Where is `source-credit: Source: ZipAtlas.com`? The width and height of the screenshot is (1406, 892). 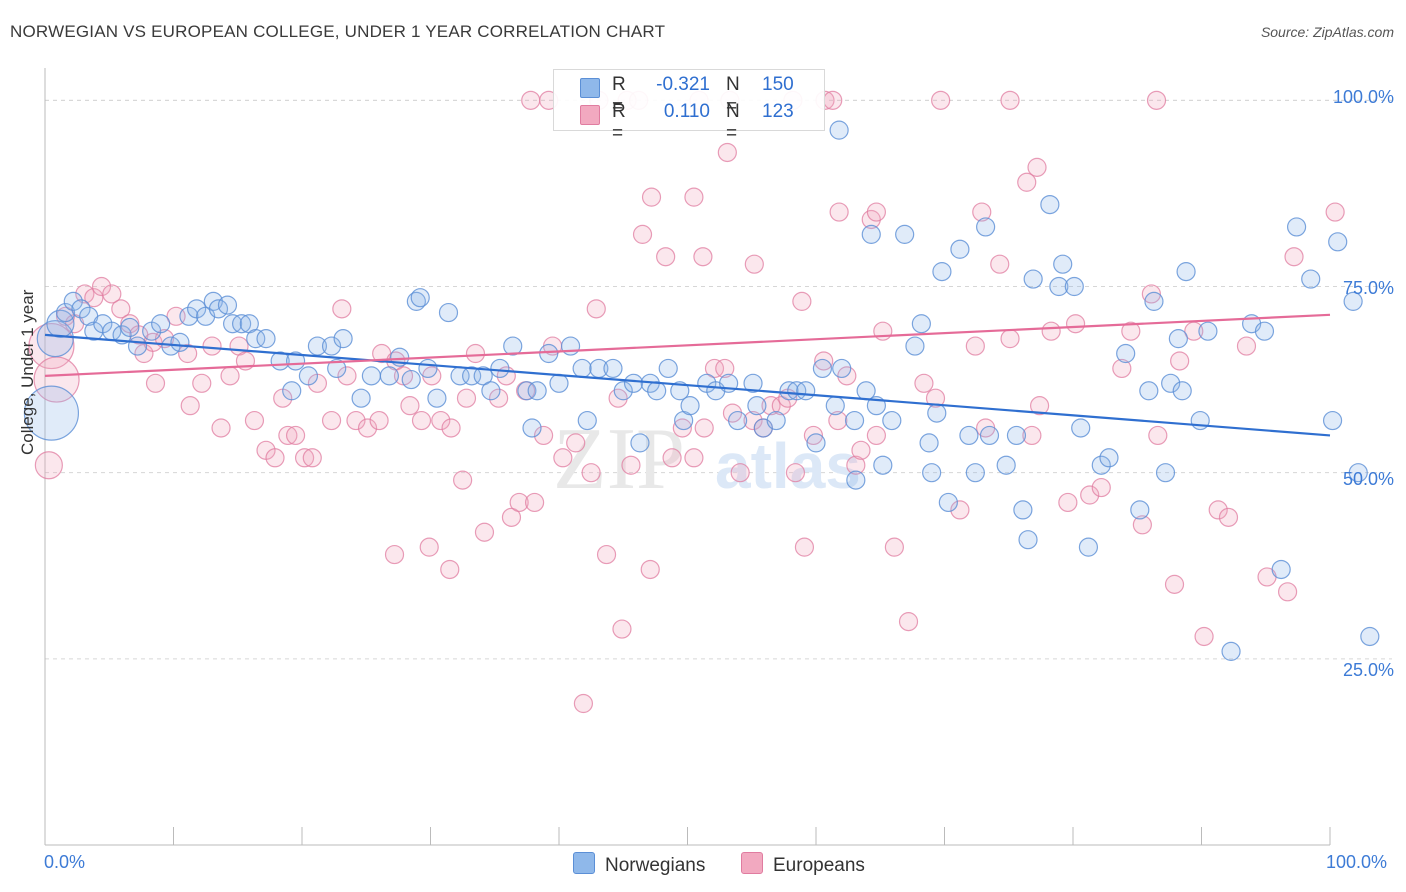
source-credit: Source: ZipAtlas.com is located at coordinates (1327, 32).